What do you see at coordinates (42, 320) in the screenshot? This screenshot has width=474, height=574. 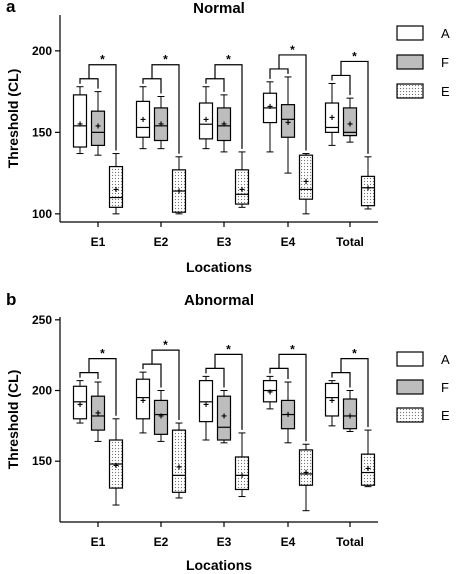 I see `y-tick-label: 250` at bounding box center [42, 320].